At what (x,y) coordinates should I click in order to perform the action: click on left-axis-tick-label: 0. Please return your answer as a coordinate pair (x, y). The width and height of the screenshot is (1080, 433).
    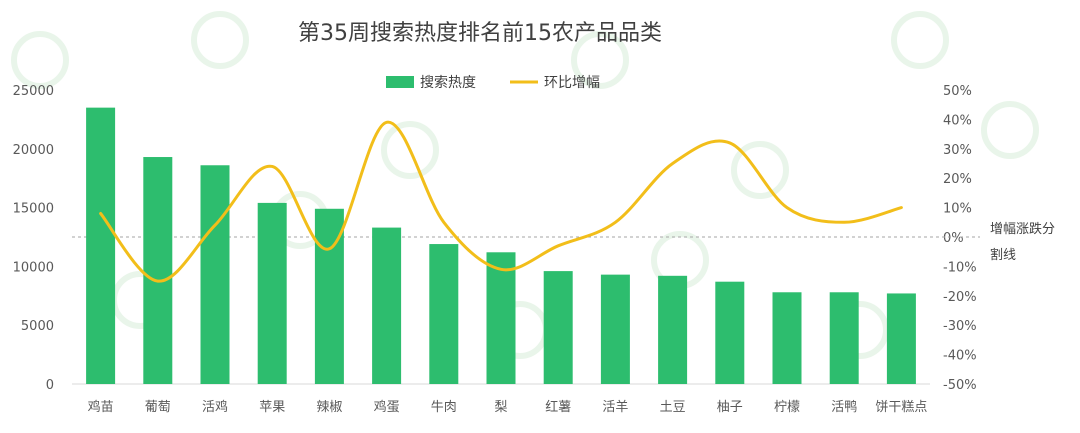
    Looking at the image, I should click on (50, 385).